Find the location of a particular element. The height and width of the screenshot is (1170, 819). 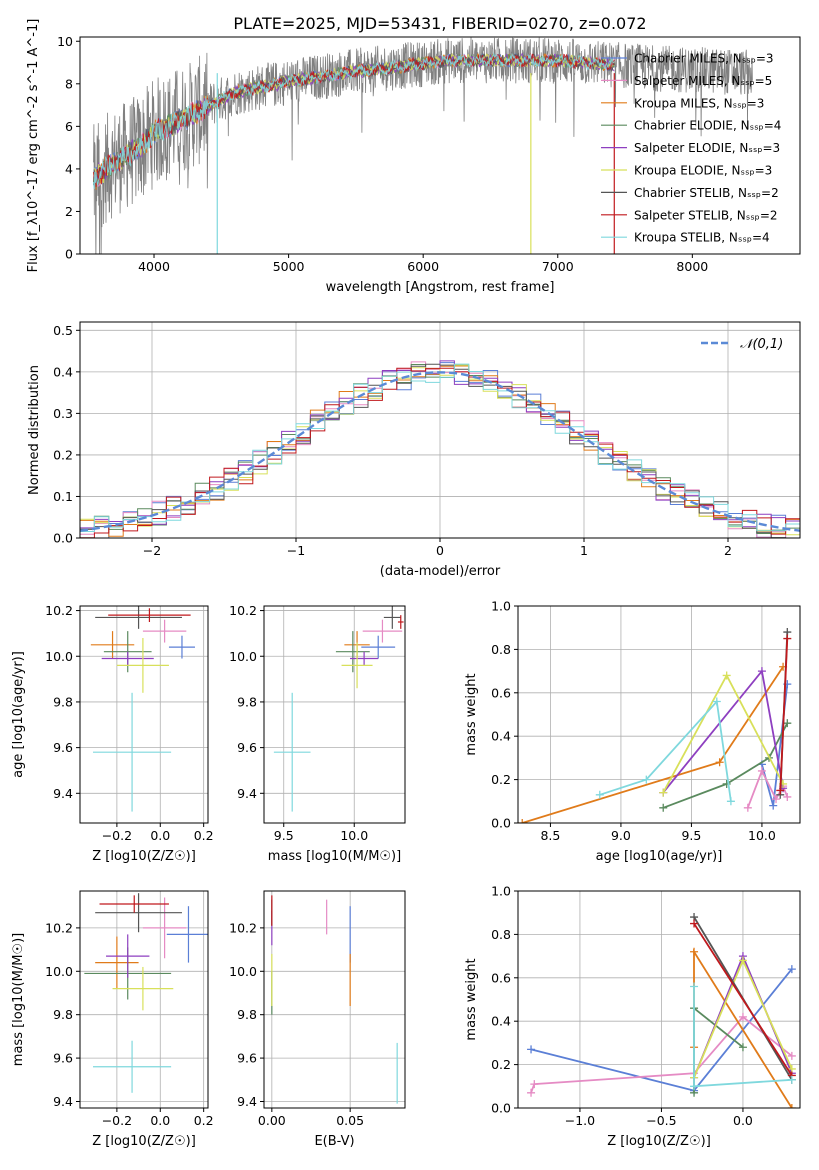

weight_vs_age-ytick-label: 0.4 is located at coordinates (501, 736).